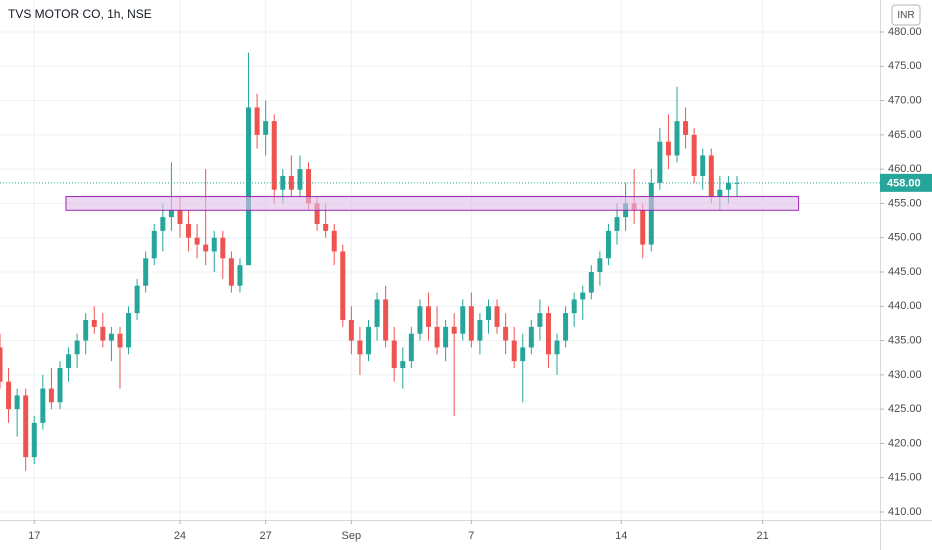  I want to click on currency-label: INR, so click(905, 15).